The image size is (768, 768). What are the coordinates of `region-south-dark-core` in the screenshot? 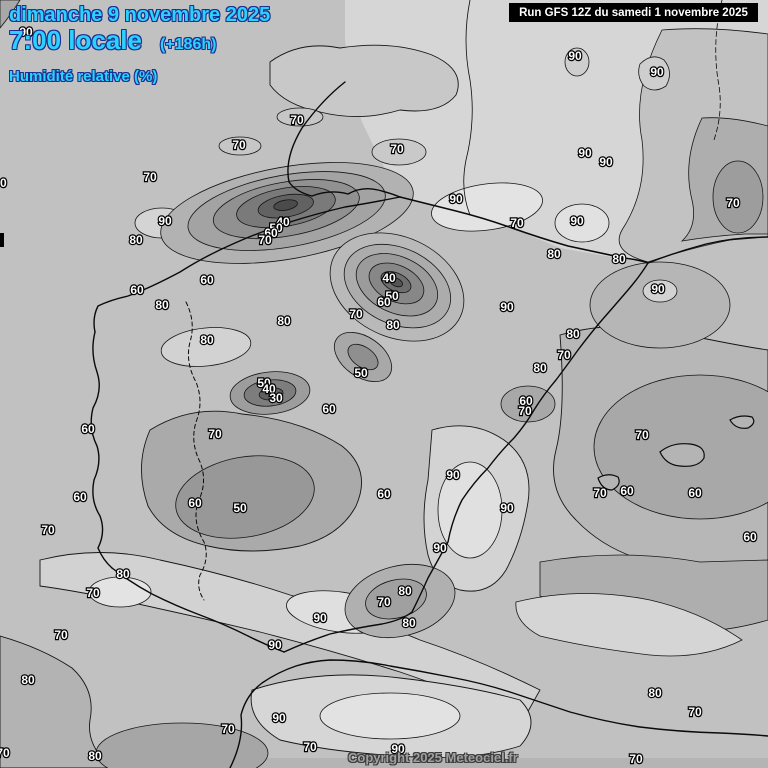 It's located at (245, 497).